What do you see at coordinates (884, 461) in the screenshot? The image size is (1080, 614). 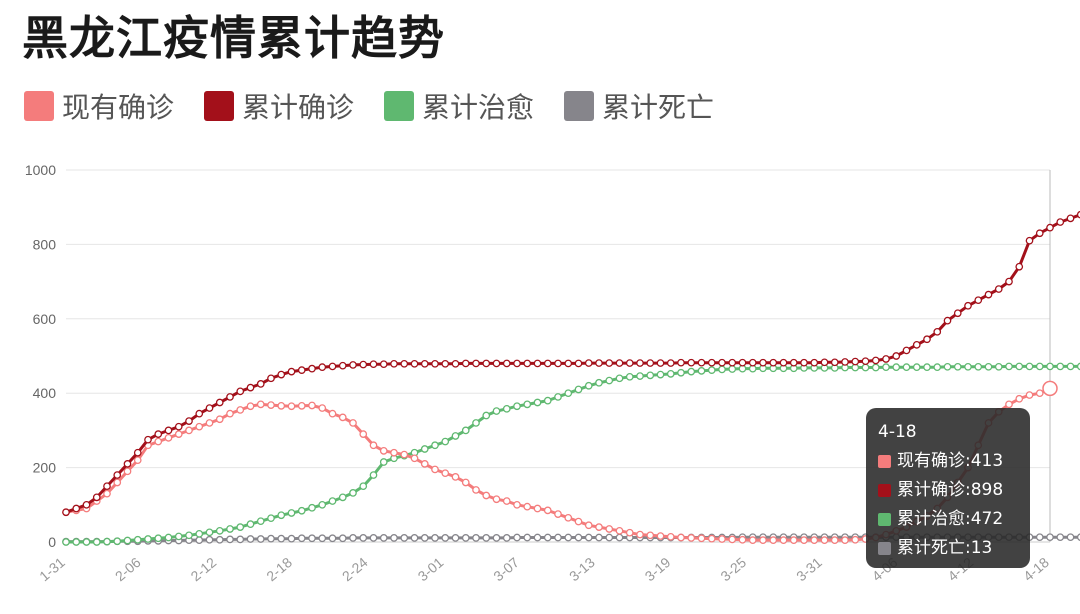 I see `tooltip-swatch` at bounding box center [884, 461].